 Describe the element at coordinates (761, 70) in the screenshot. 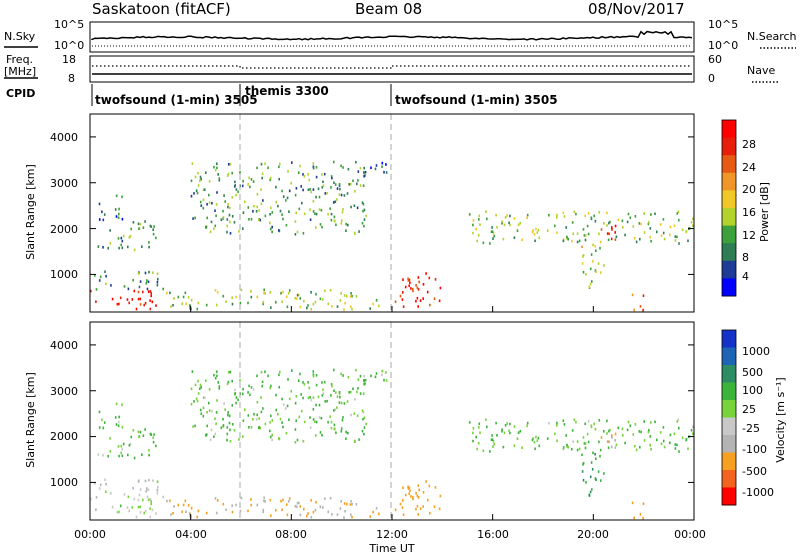

I see `nave-label: Nave` at that location.